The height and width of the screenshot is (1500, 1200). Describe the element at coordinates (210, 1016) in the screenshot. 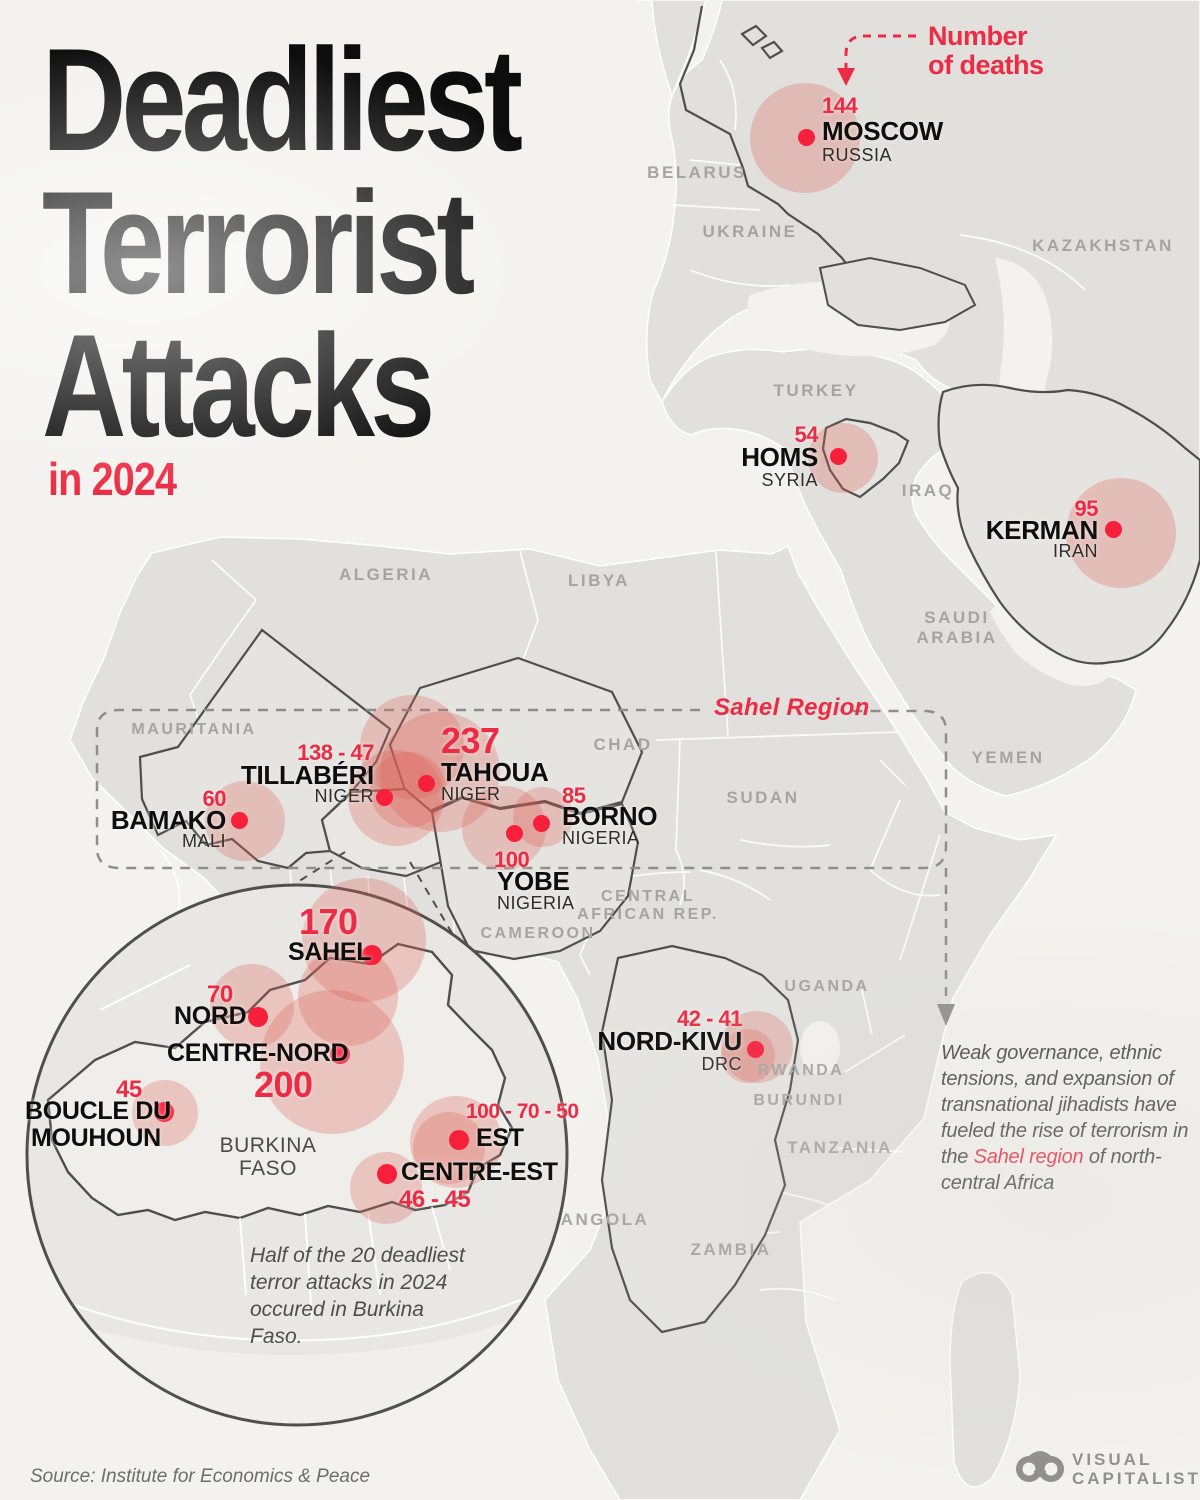

I see `inset-name-nord: NORD` at that location.